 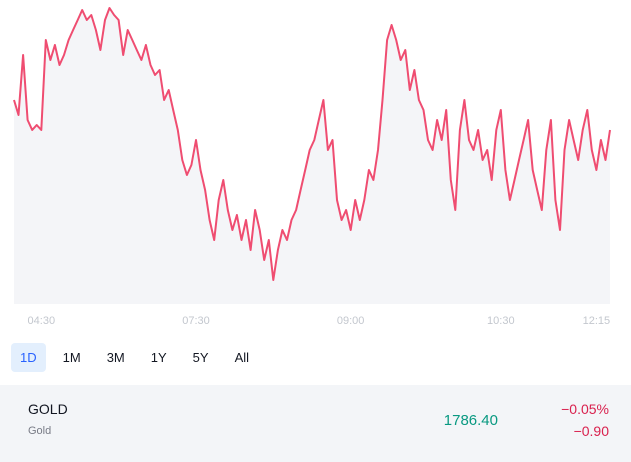 I want to click on x-tick-label: 04:30, so click(x=42, y=321).